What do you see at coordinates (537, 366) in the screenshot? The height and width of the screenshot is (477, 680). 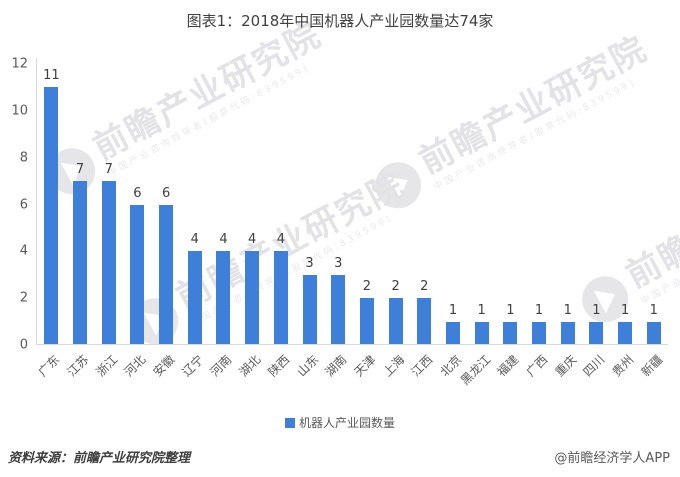 I see `x-axis-label: 广西` at bounding box center [537, 366].